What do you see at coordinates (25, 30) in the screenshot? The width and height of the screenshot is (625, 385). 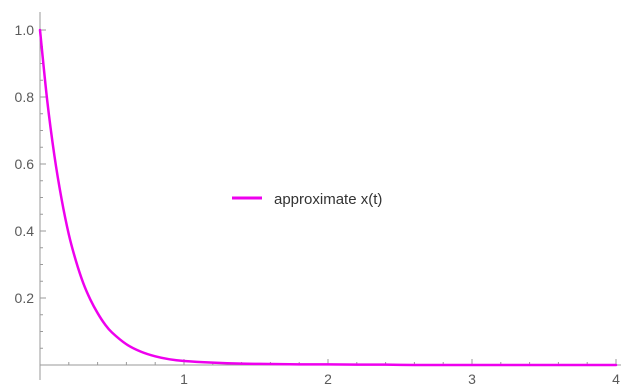 I see `y-tick-label: 1.0` at bounding box center [25, 30].